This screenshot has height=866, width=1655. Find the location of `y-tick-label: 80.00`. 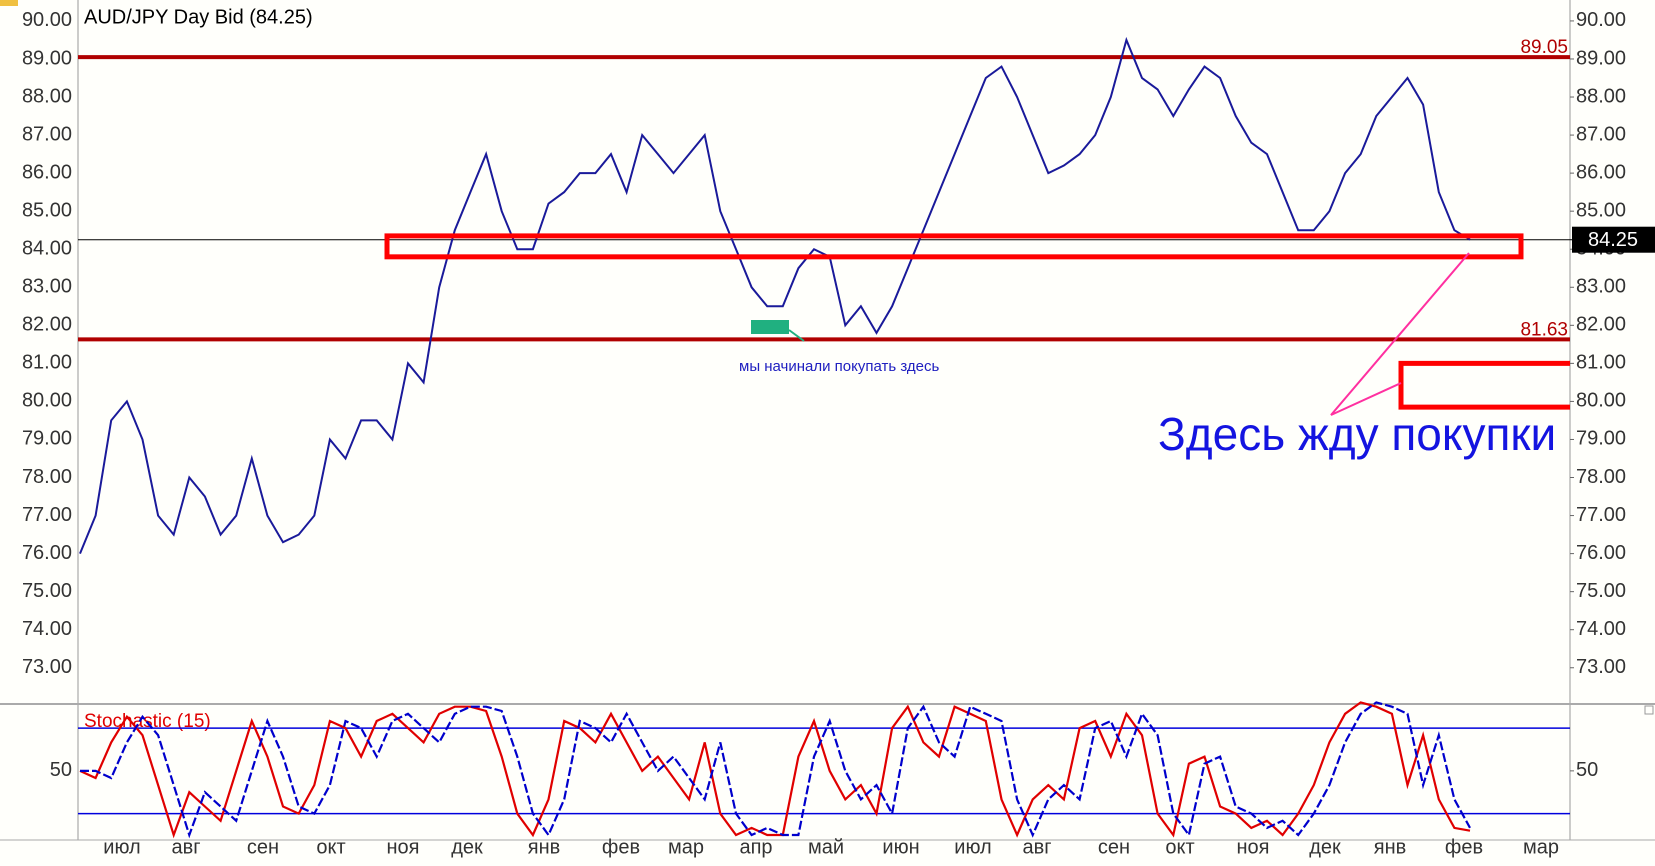

y-tick-label: 80.00 is located at coordinates (47, 401).